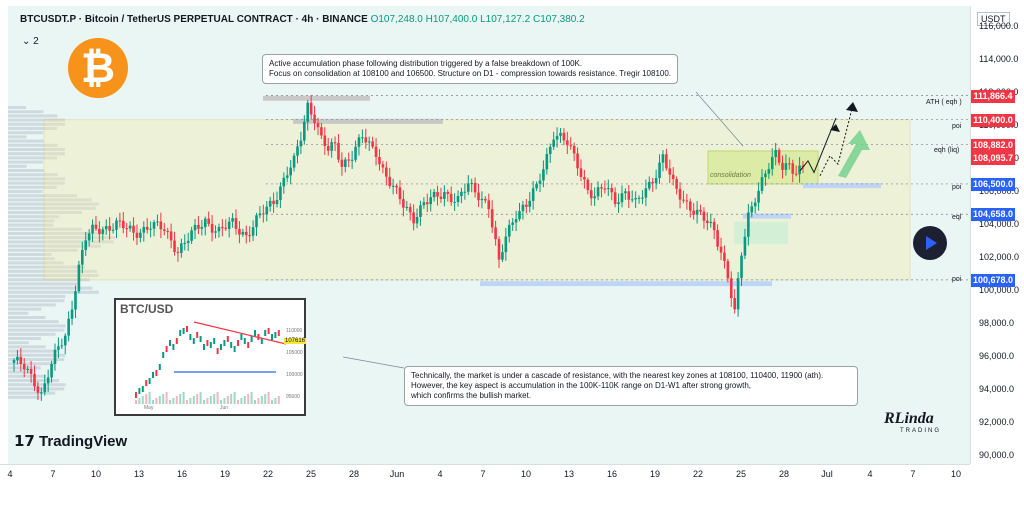 Image resolution: width=1024 pixels, height=506 pixels. Describe the element at coordinates (993, 19) in the screenshot. I see `currency-label: USDT` at that location.